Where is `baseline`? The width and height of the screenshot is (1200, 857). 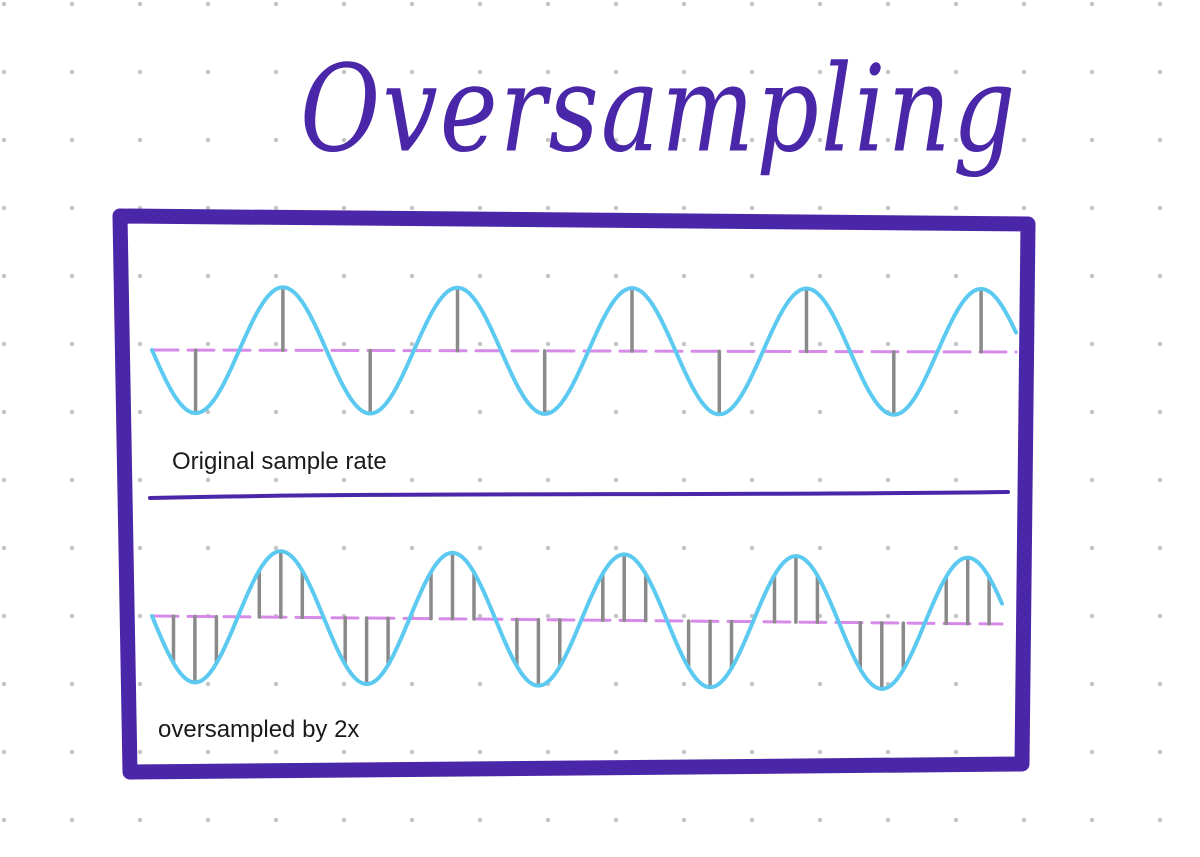
baseline is located at coordinates (584, 351).